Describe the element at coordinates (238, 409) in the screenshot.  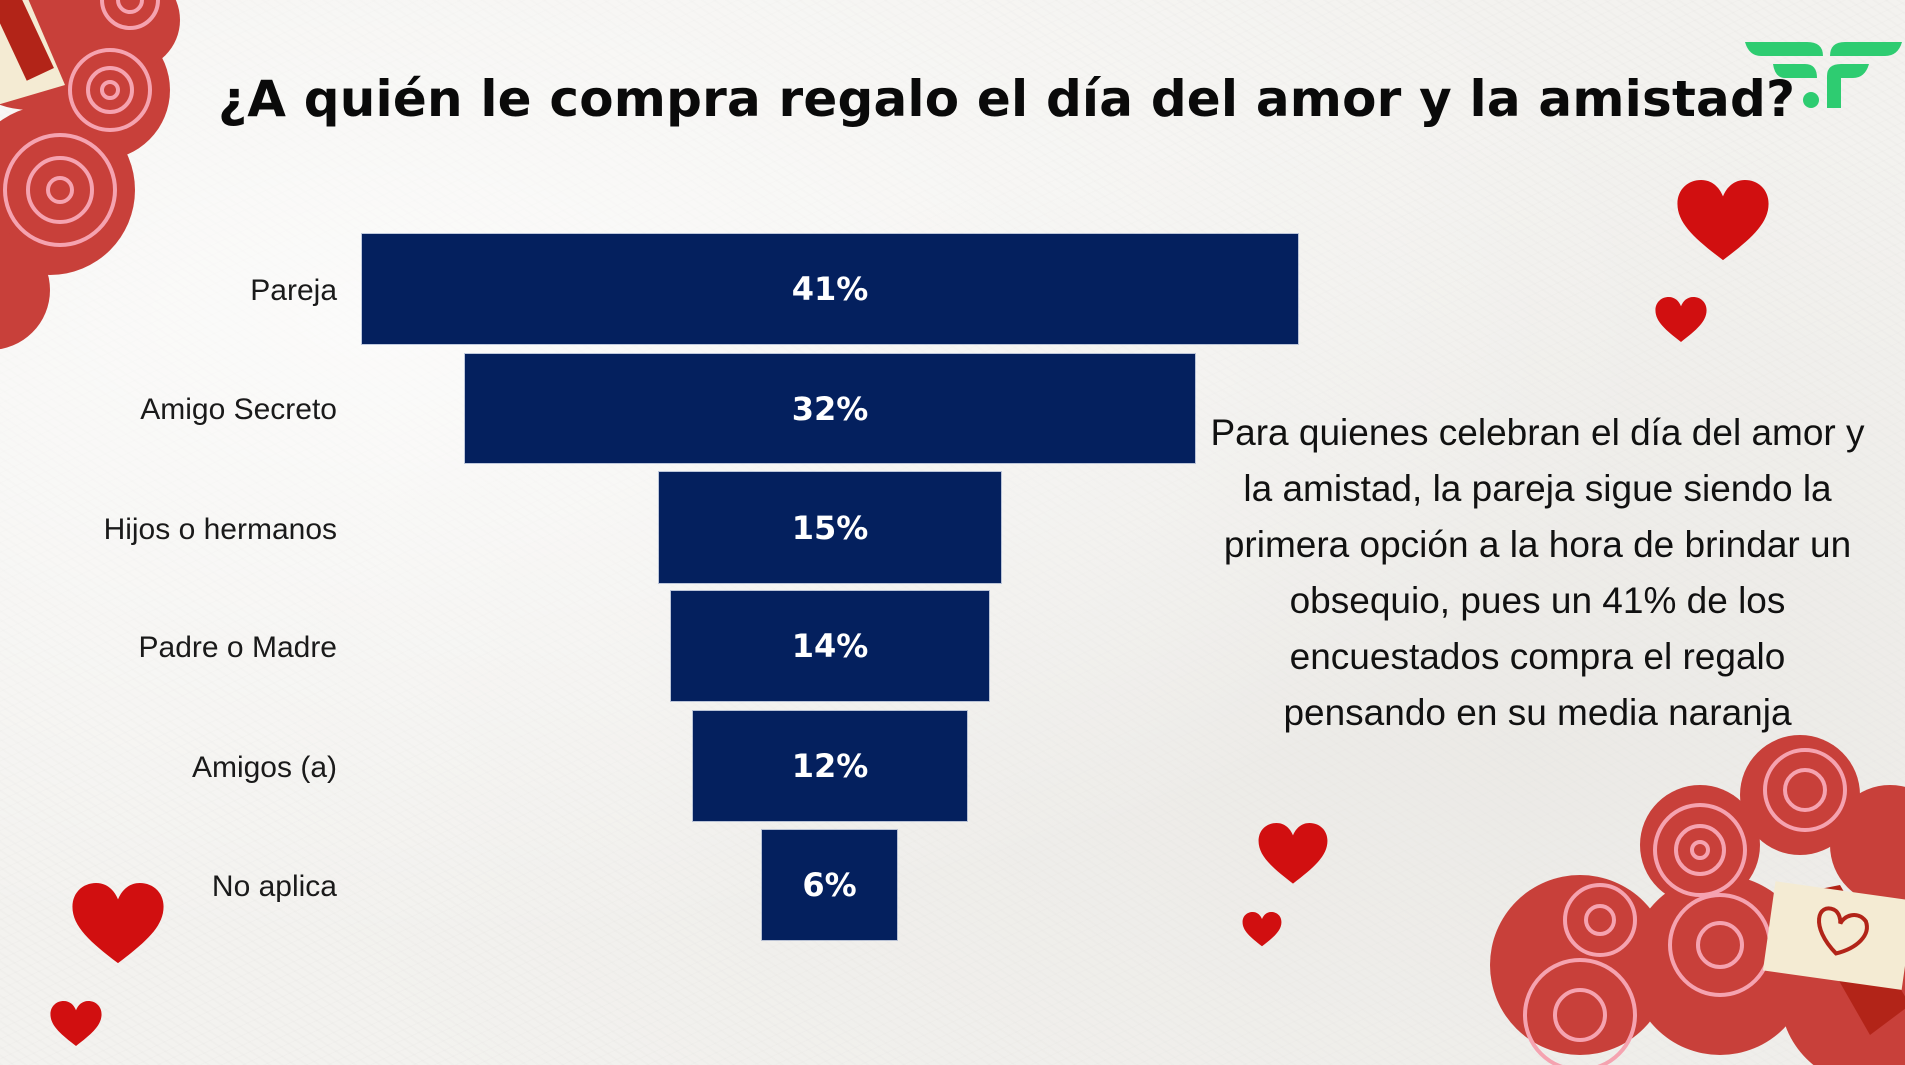
I see `category-label: Amigo Secreto` at that location.